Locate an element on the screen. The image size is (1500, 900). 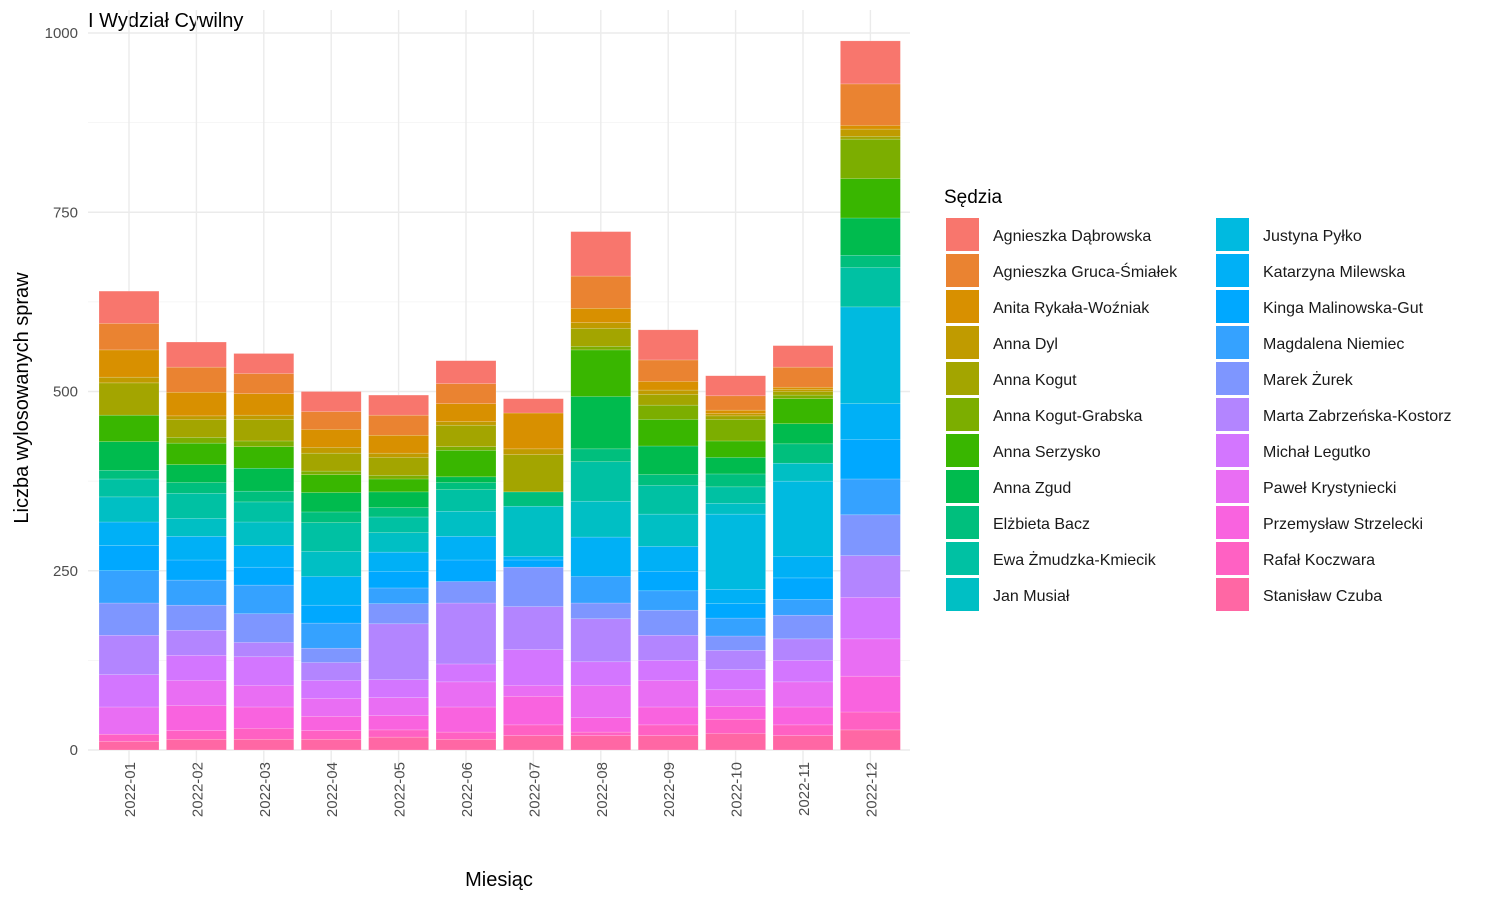
bar-segment: Marta Zabrzeńska-Kostorz 2022-05: 78 is located at coordinates (398, 651).